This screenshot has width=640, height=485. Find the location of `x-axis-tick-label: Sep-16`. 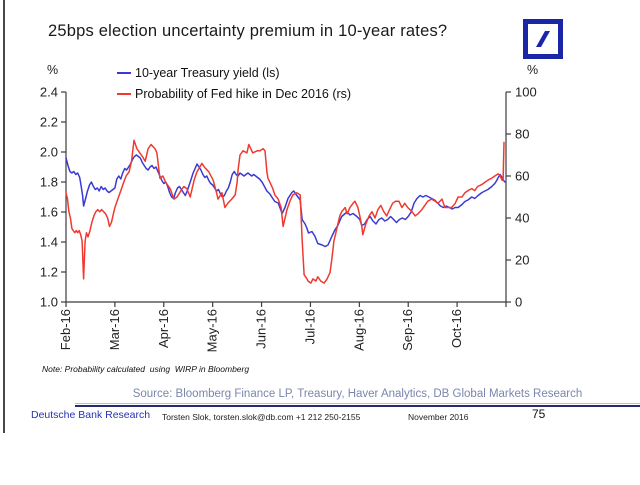

x-axis-tick-label: Sep-16 is located at coordinates (407, 330).